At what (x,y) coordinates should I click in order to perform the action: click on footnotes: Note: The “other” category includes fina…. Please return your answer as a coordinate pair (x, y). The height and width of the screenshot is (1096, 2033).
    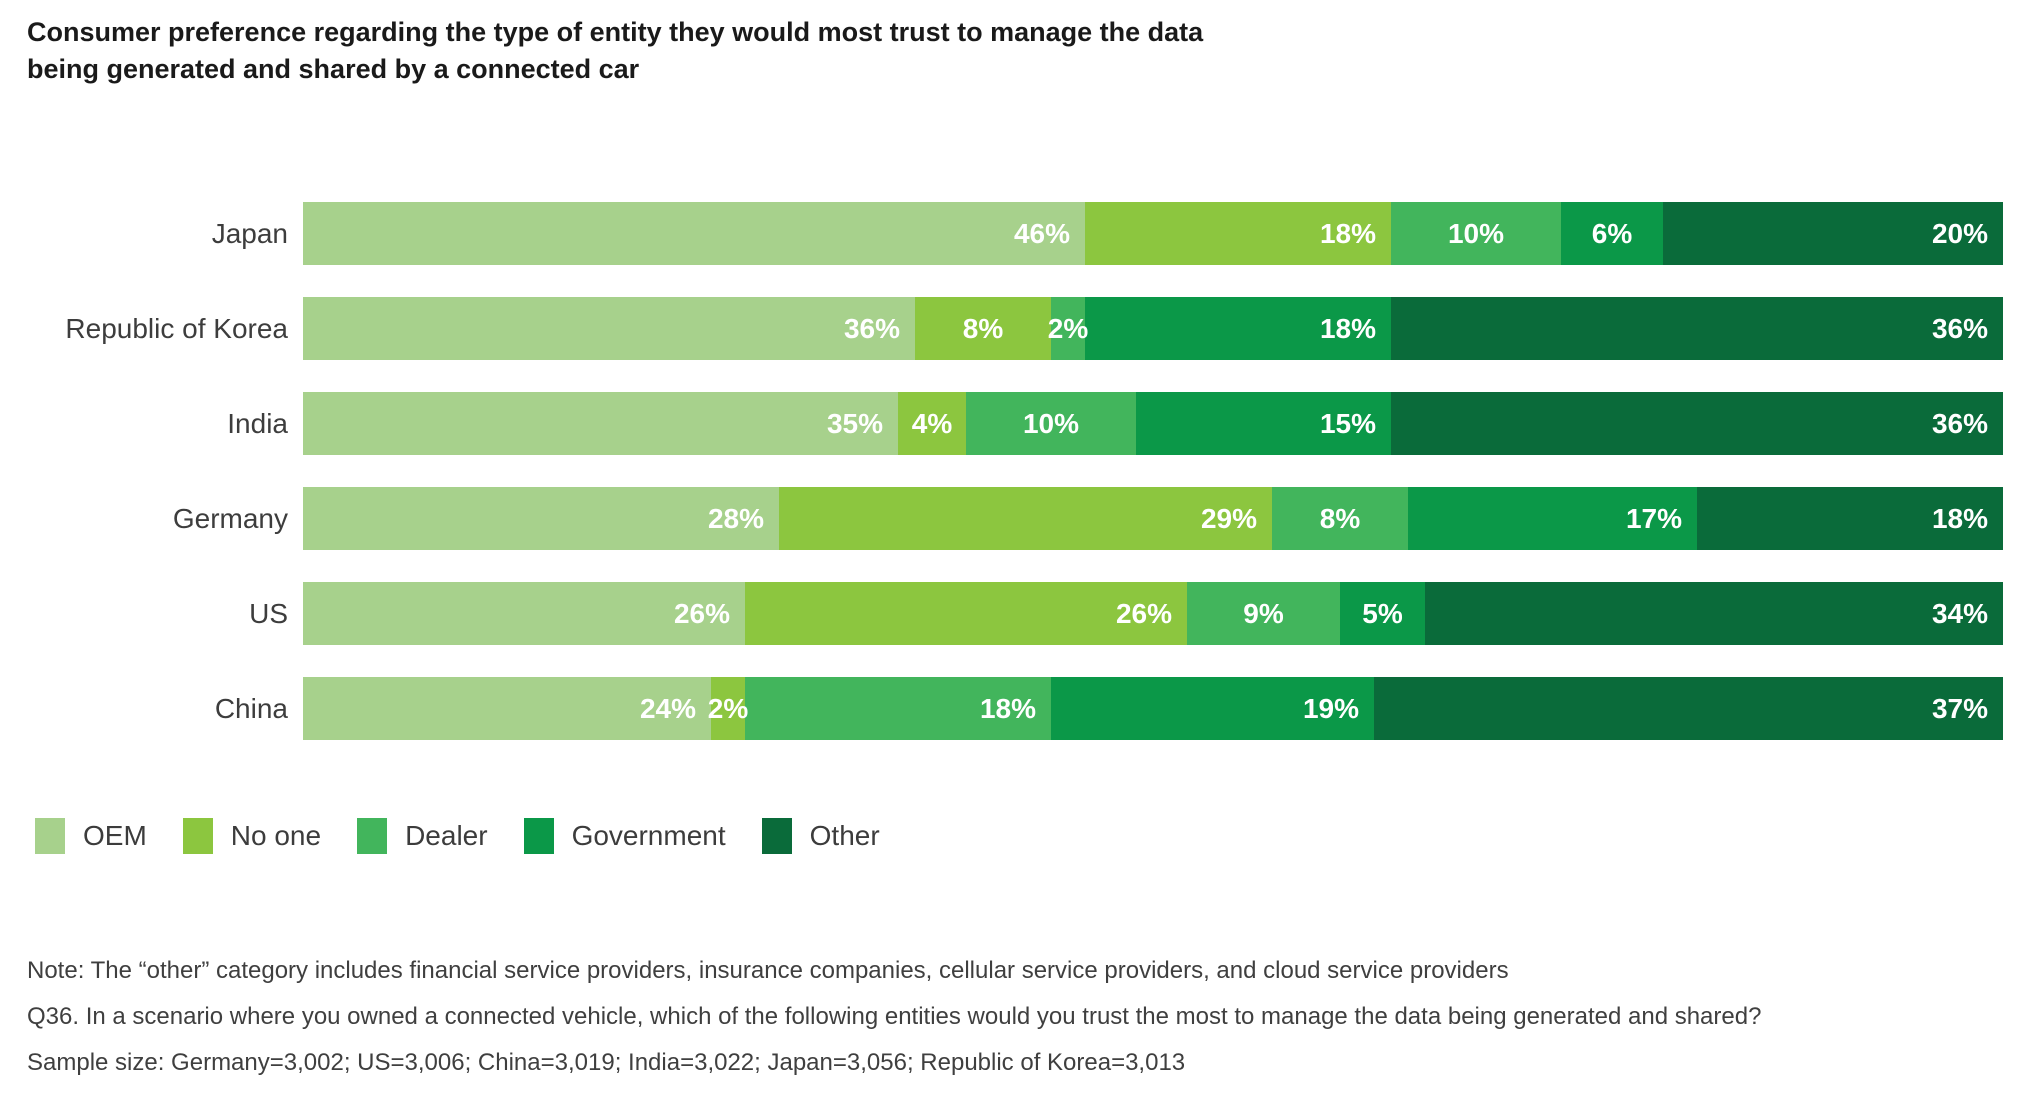
    Looking at the image, I should click on (894, 1017).